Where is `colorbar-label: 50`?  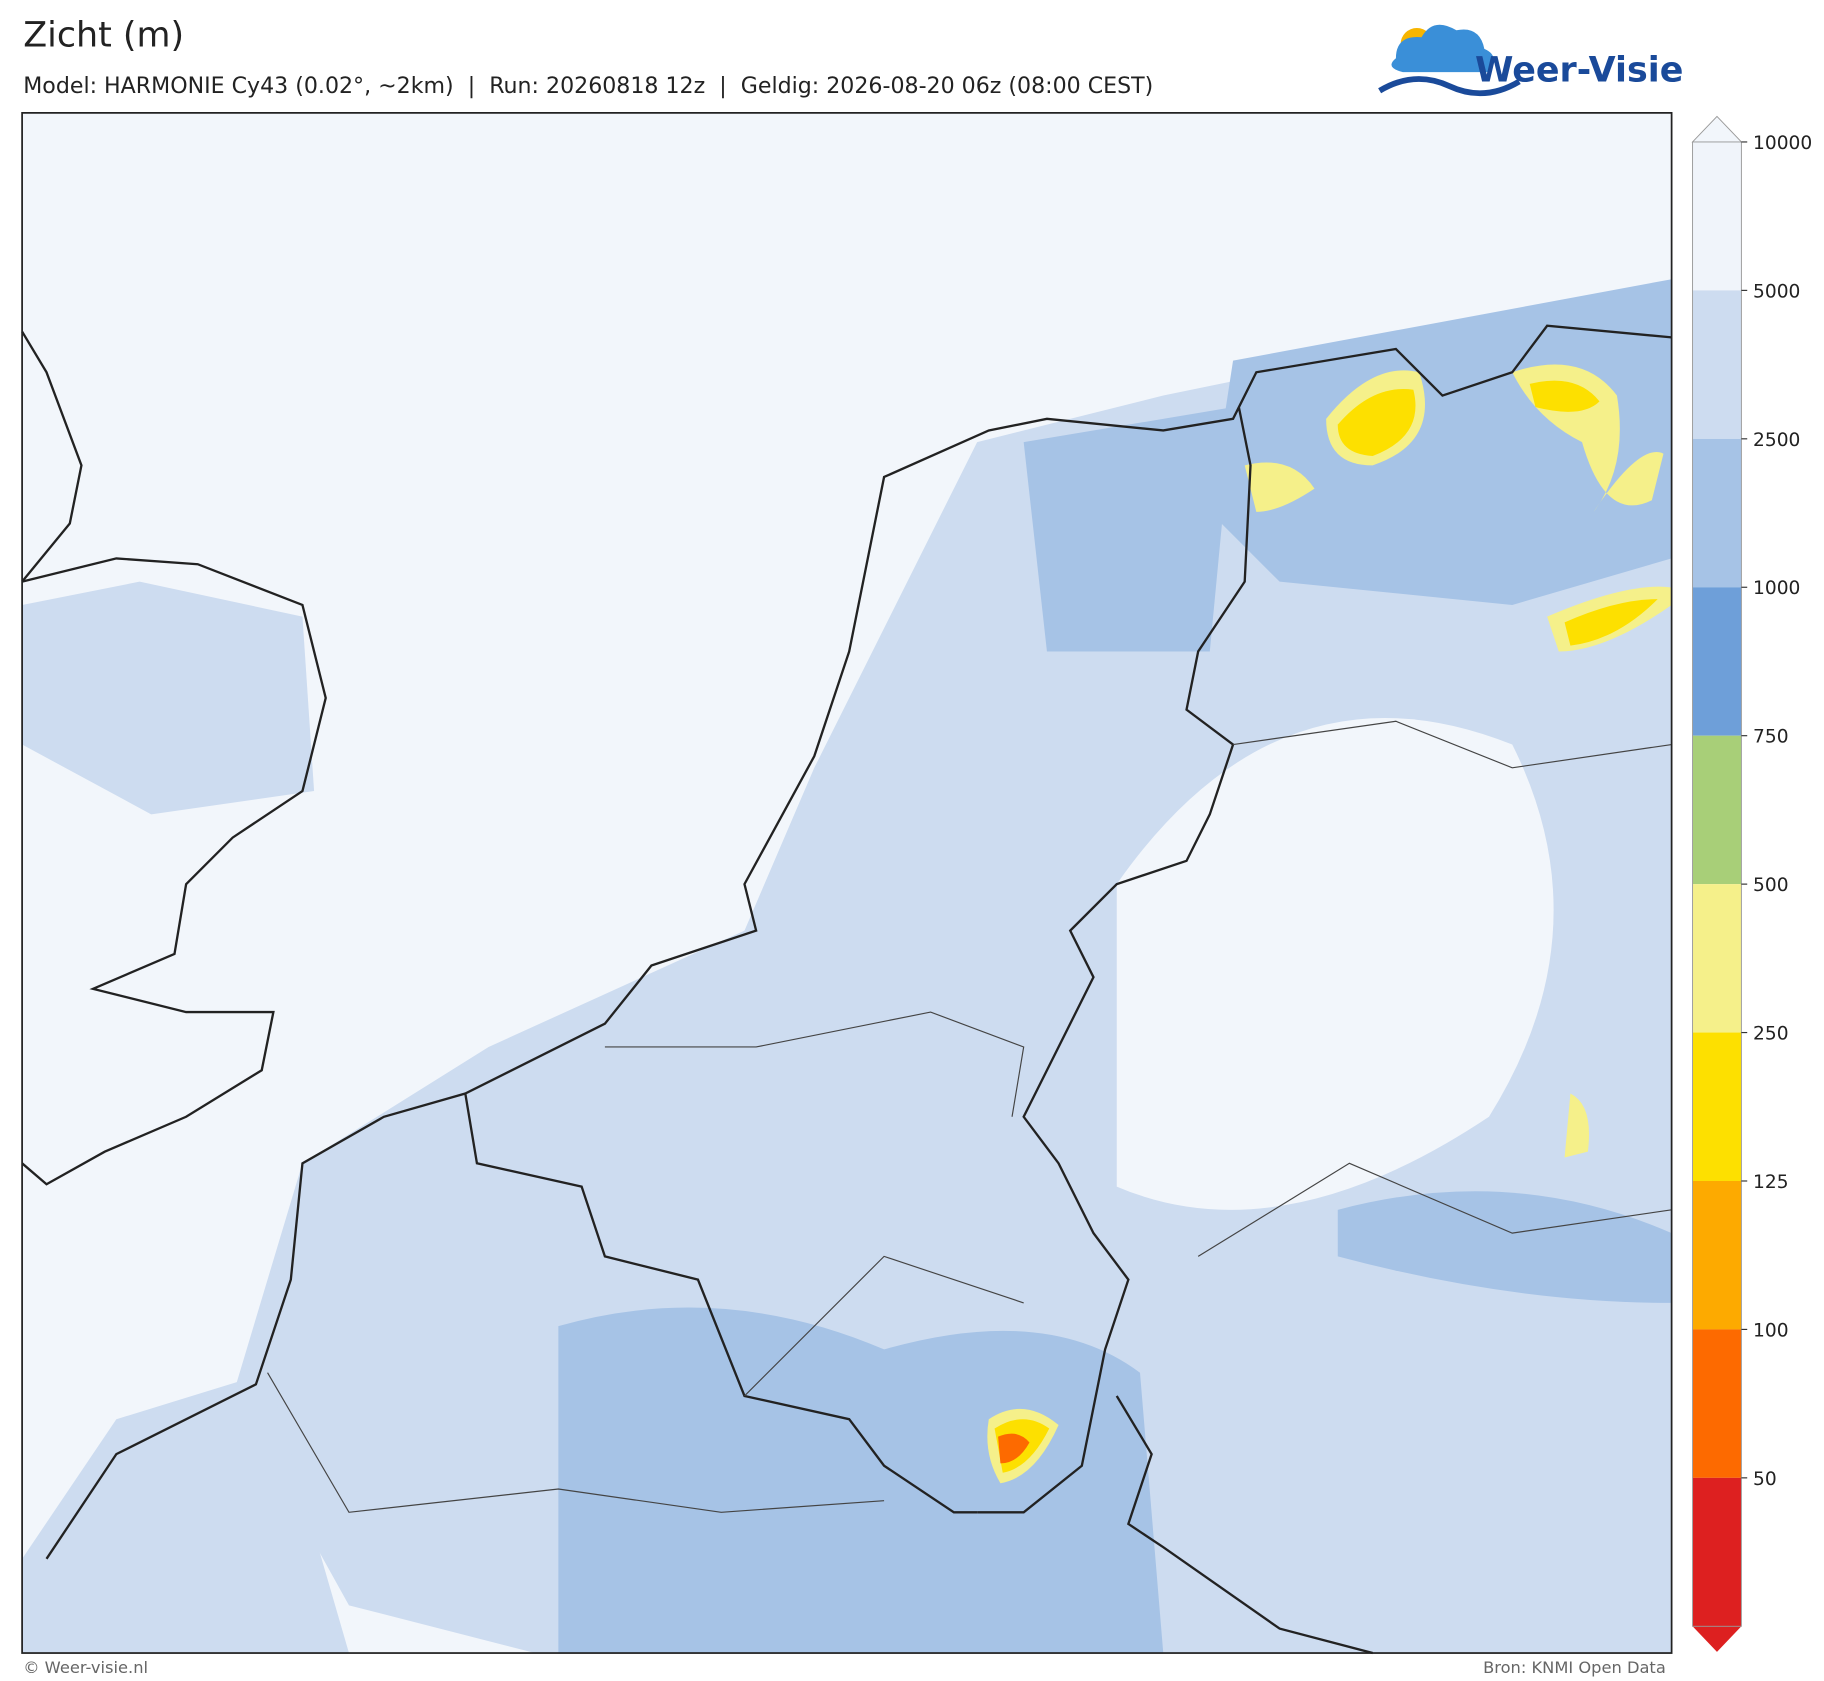
colorbar-label: 50 is located at coordinates (1765, 1479).